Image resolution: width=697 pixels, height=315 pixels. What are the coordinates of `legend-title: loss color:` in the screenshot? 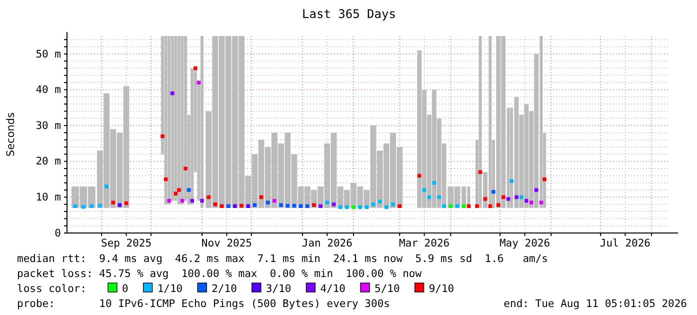 It's located at (52, 289).